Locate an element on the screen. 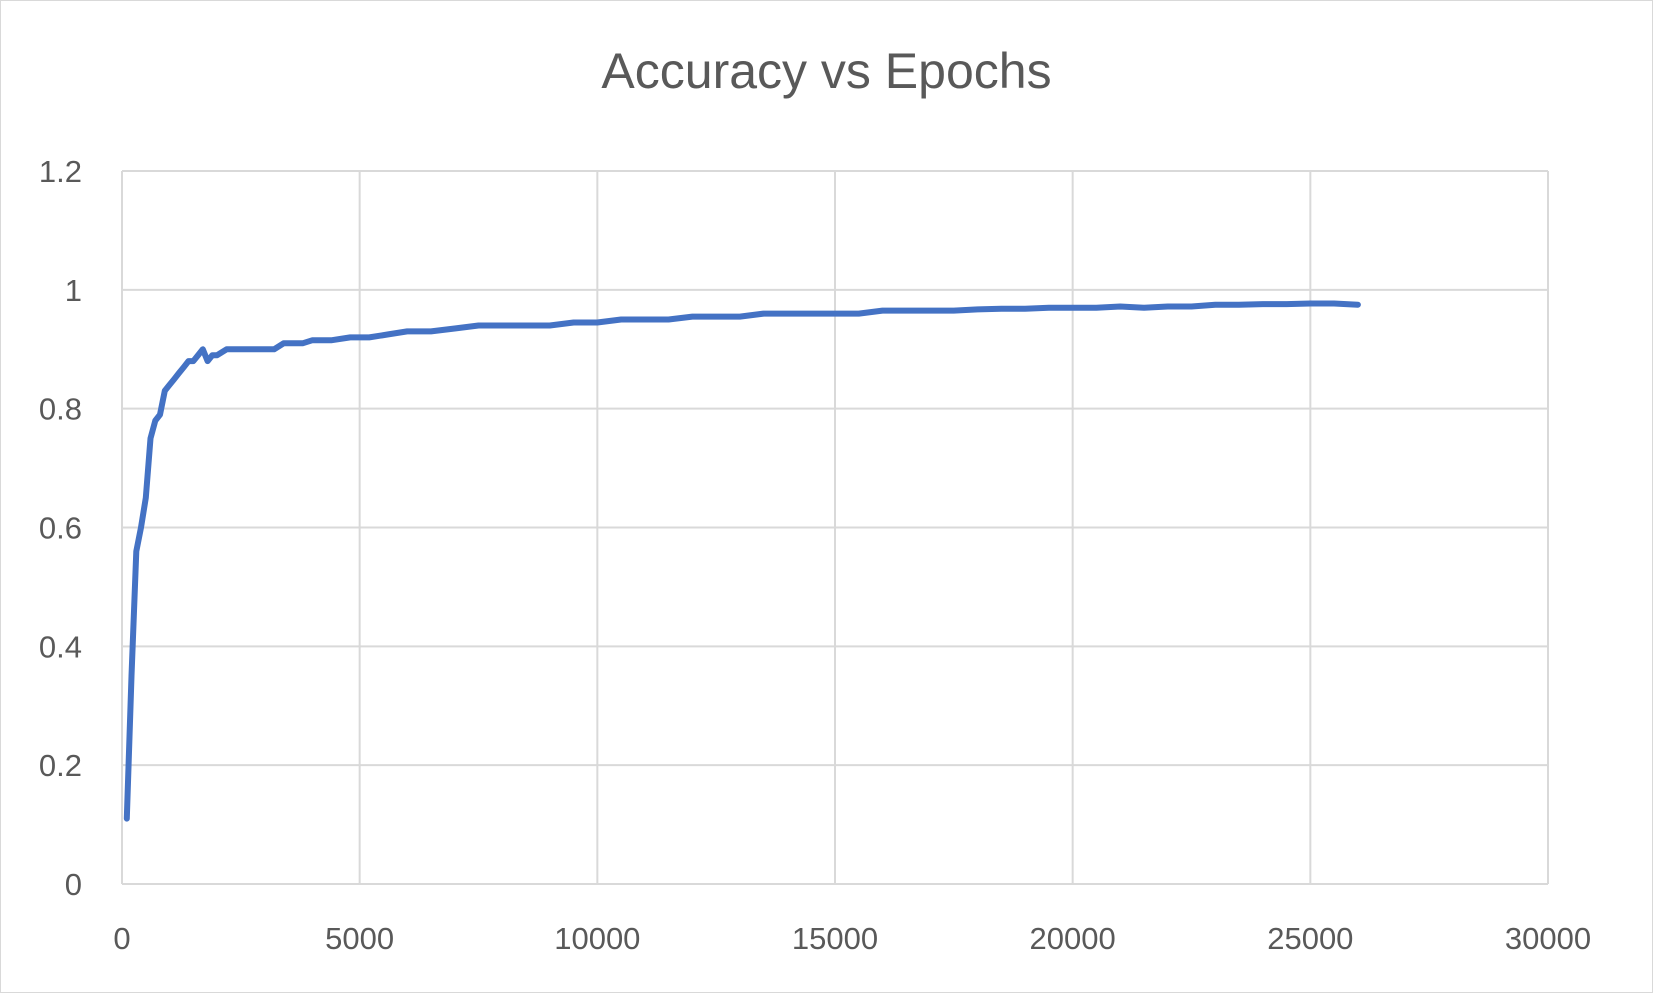 The width and height of the screenshot is (1653, 993). y-tick-label: 0.8 is located at coordinates (60, 409).